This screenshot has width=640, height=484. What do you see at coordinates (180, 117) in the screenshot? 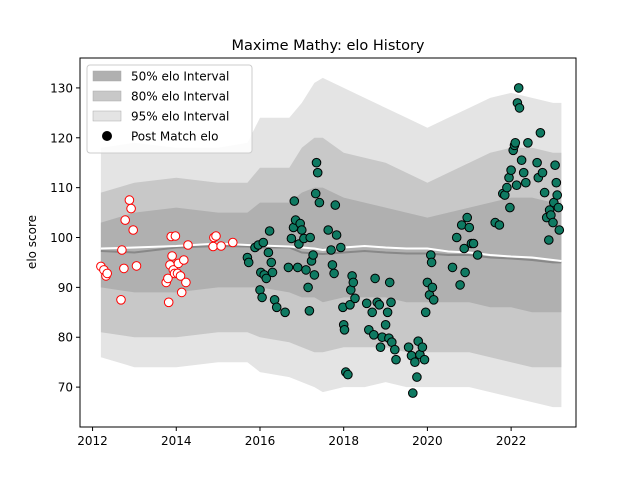
I see `legend-label: 95% elo Interval` at bounding box center [180, 117].